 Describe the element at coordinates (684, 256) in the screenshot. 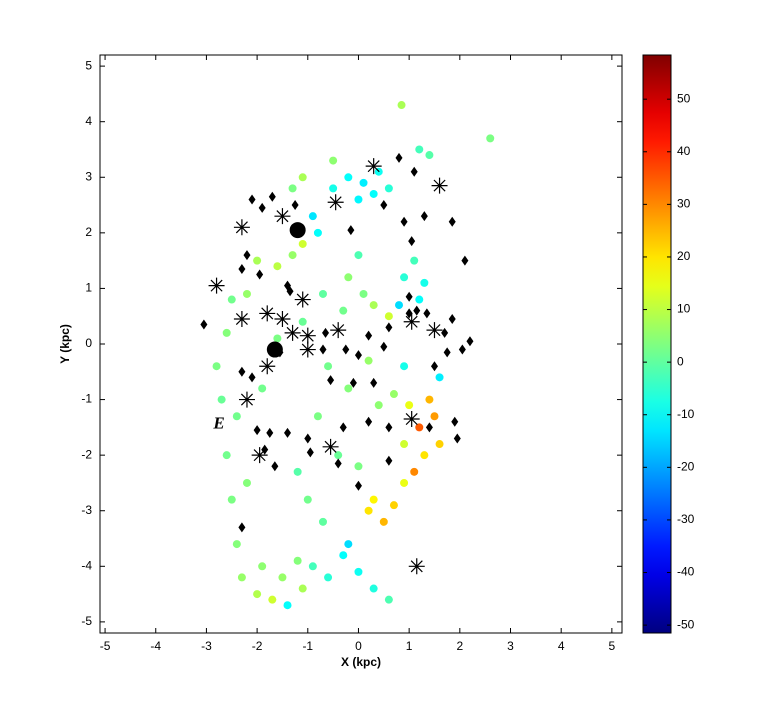

I see `colorbar-tick-label: 20` at that location.